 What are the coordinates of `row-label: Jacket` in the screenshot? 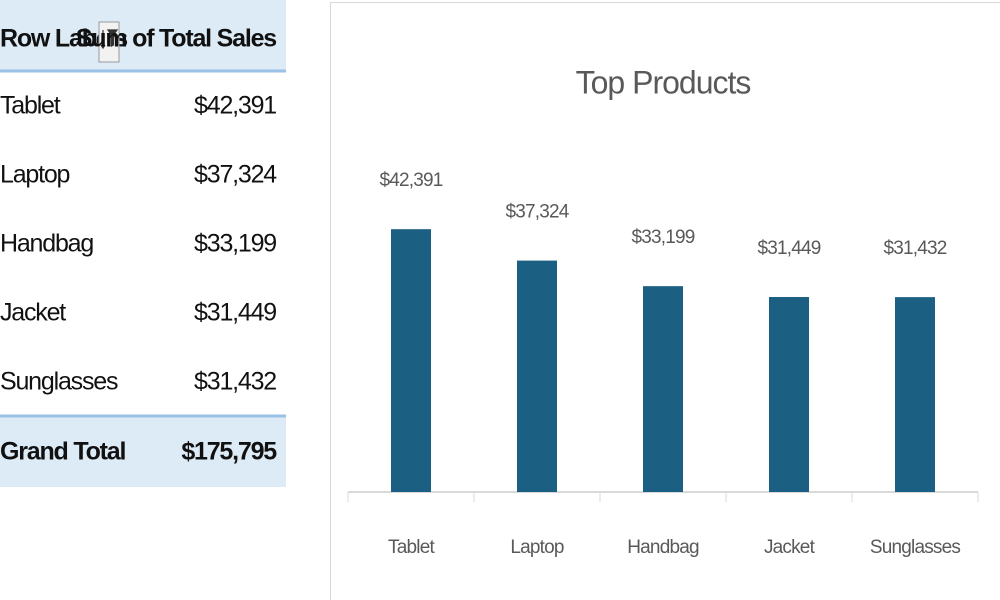 It's located at (33, 313).